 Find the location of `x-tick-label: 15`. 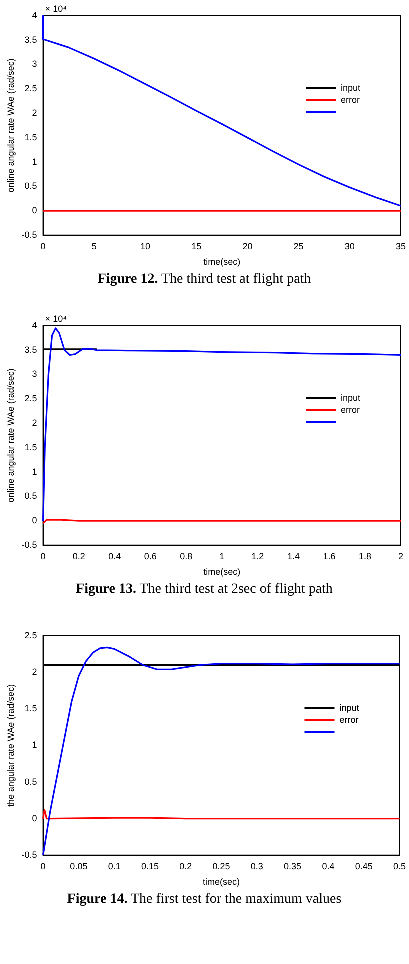

x-tick-label: 15 is located at coordinates (197, 246).